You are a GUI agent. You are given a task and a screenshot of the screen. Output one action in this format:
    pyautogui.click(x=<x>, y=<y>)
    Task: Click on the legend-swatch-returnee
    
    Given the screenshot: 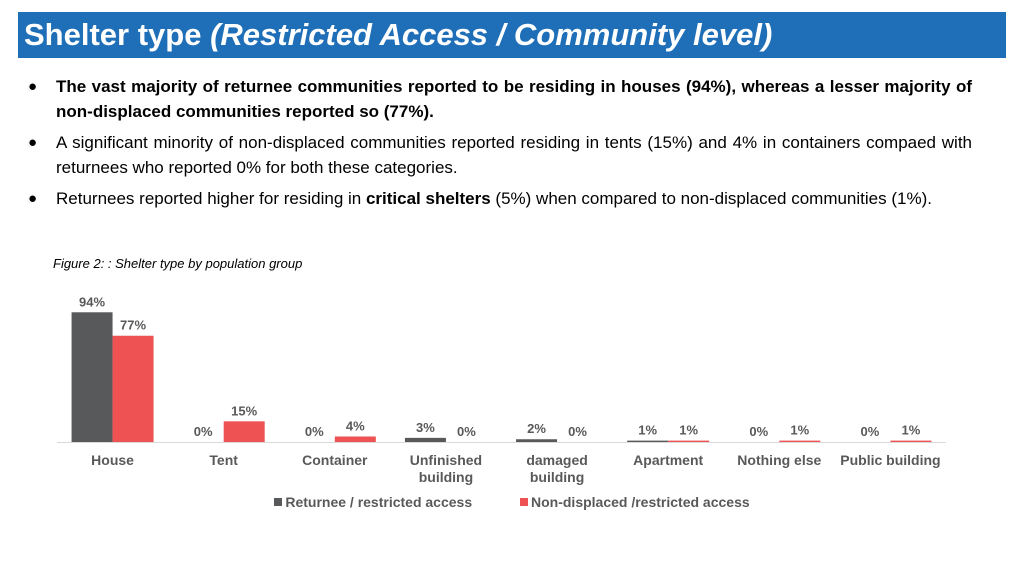 What is the action you would take?
    pyautogui.click(x=278, y=502)
    